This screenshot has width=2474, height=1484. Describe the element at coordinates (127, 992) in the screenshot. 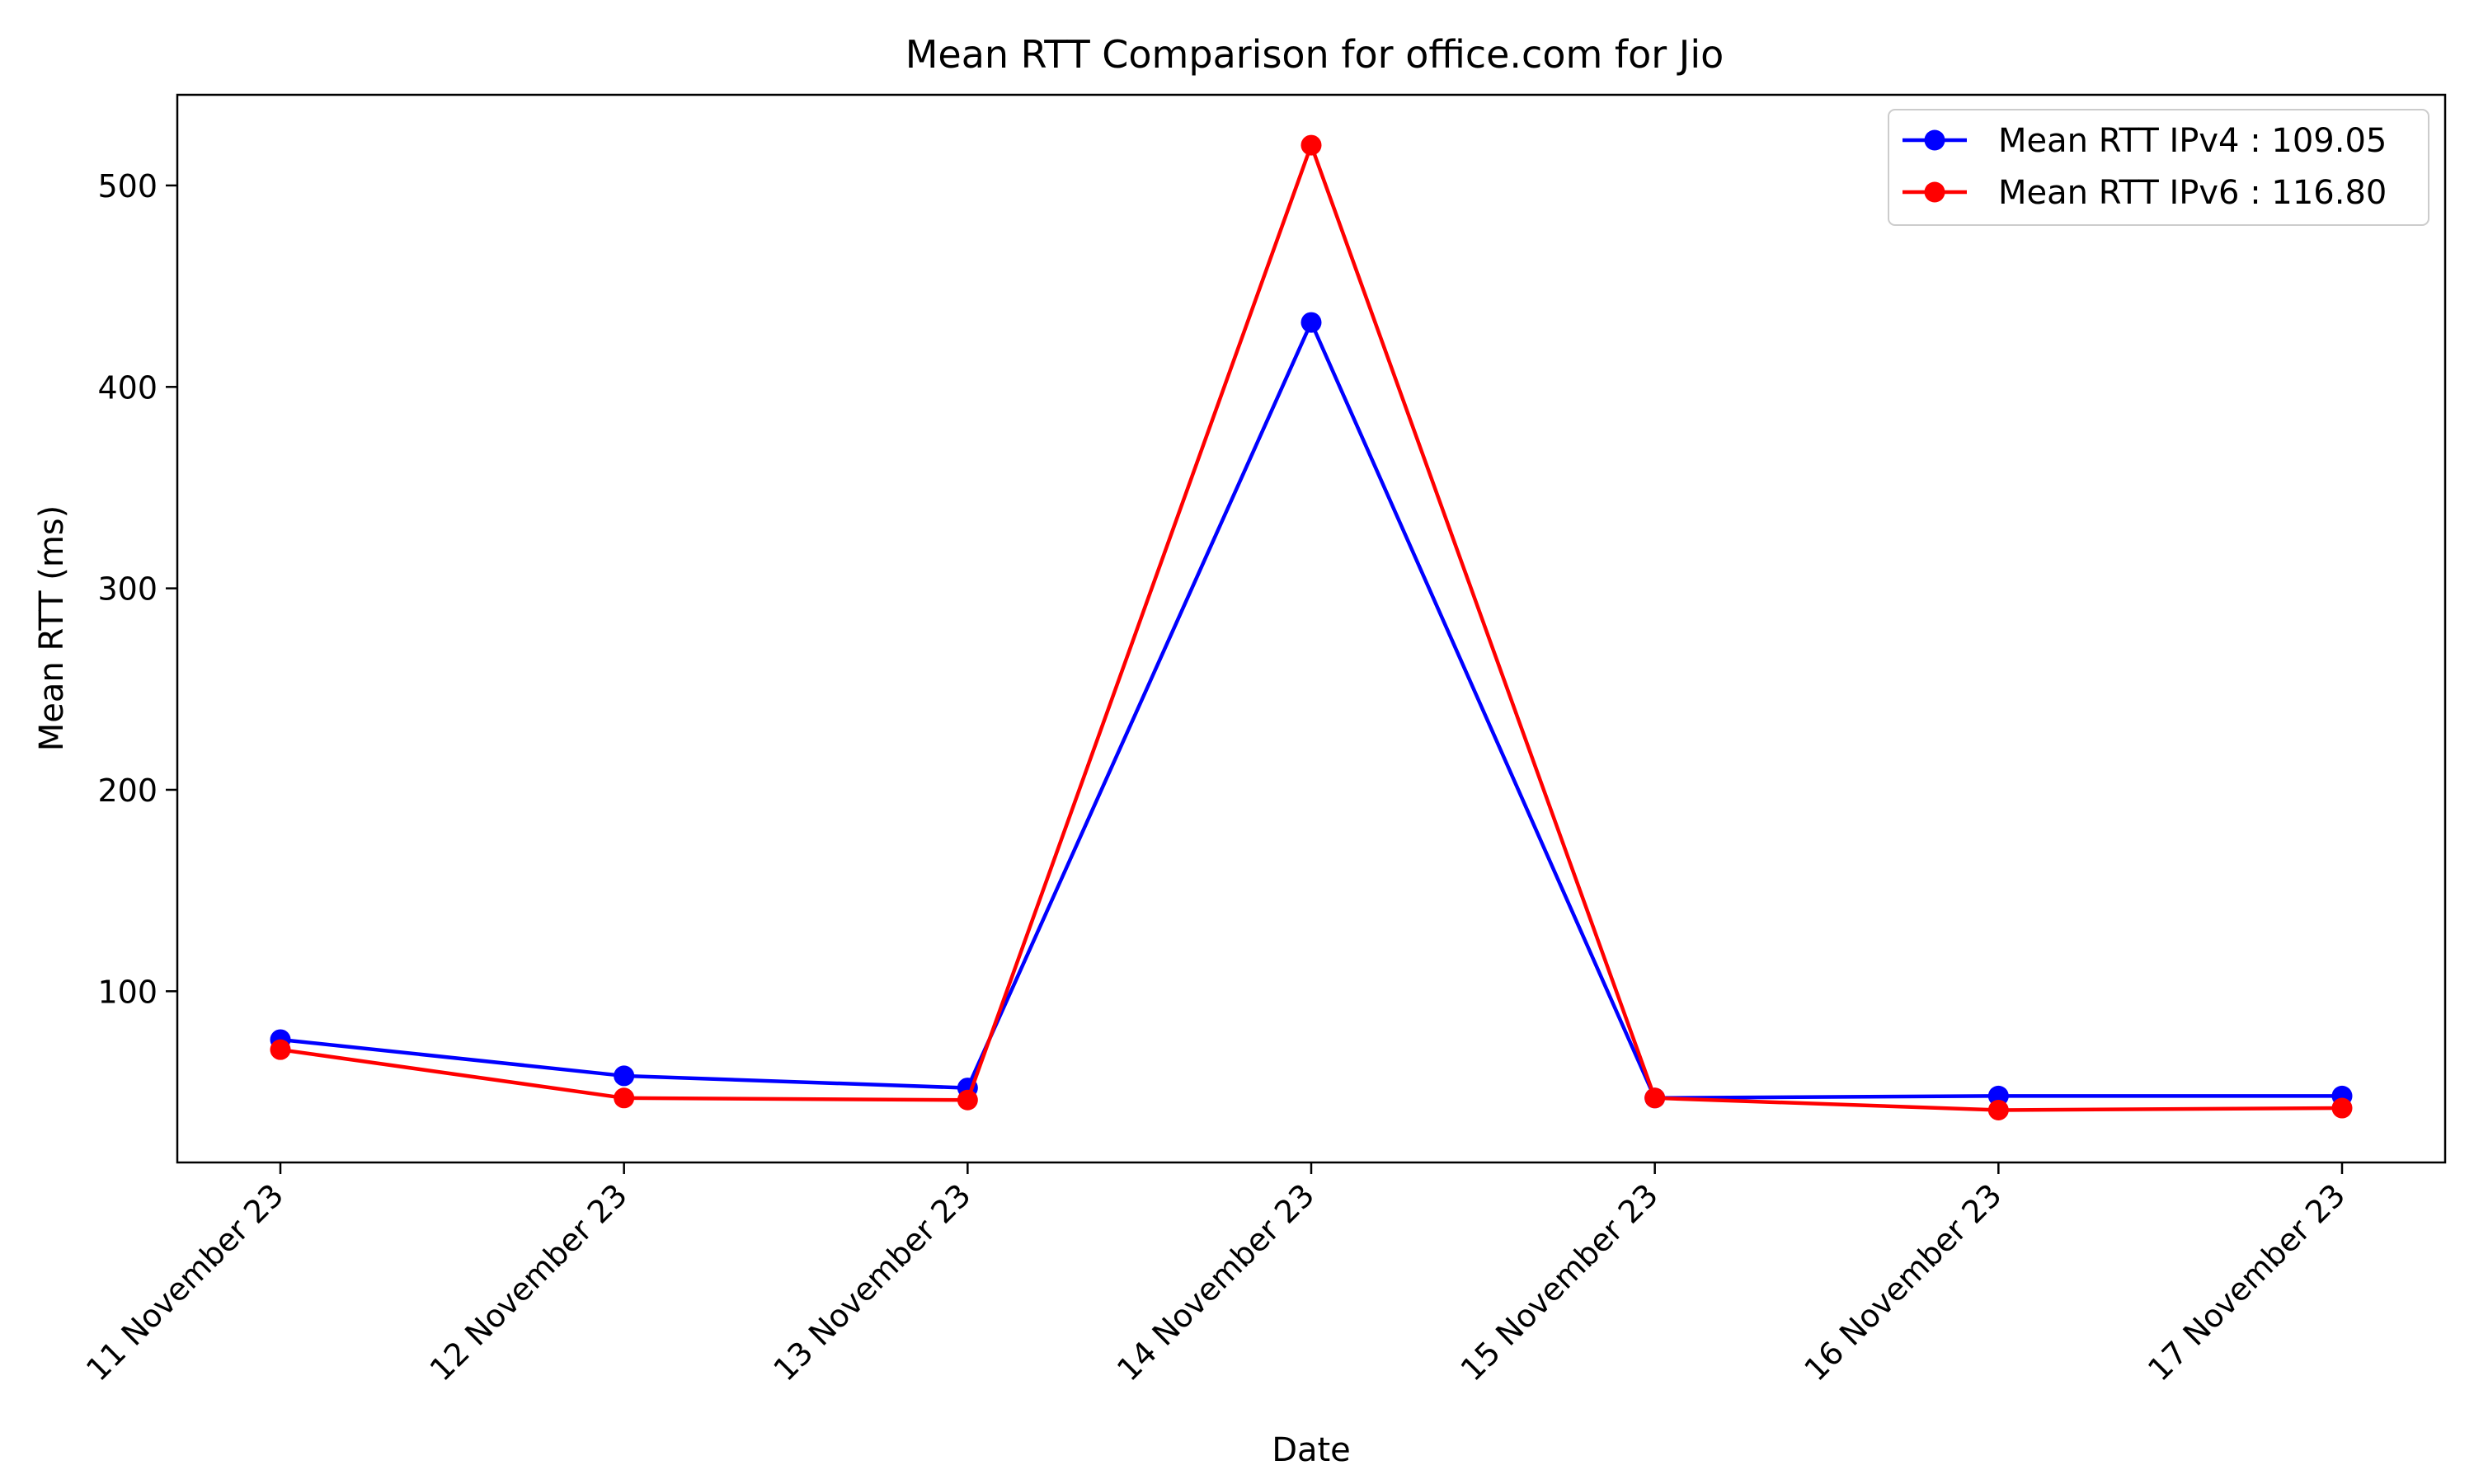

I see `y-tick-label: 100` at that location.